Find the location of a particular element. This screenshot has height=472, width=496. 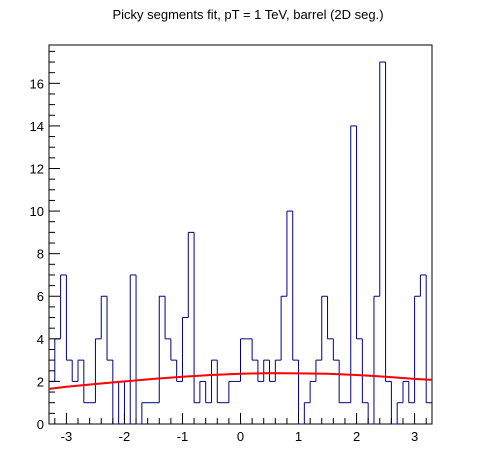

y-tick-label: 8 is located at coordinates (40, 254).